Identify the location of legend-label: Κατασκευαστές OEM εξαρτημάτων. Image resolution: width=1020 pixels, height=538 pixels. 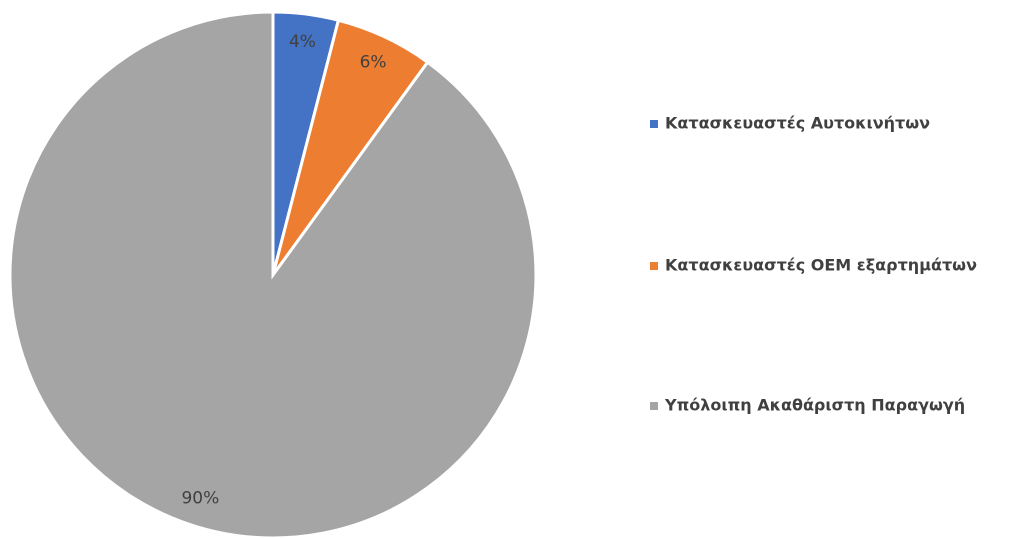
(821, 265).